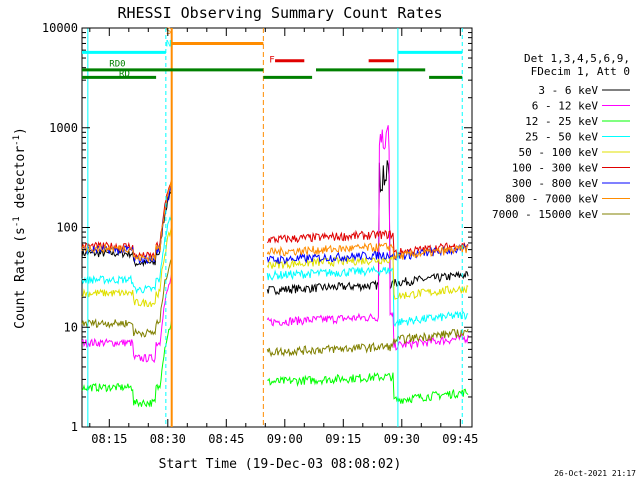 This screenshot has width=640, height=480. What do you see at coordinates (124, 75) in the screenshot?
I see `flag-label-rd: RD` at bounding box center [124, 75].